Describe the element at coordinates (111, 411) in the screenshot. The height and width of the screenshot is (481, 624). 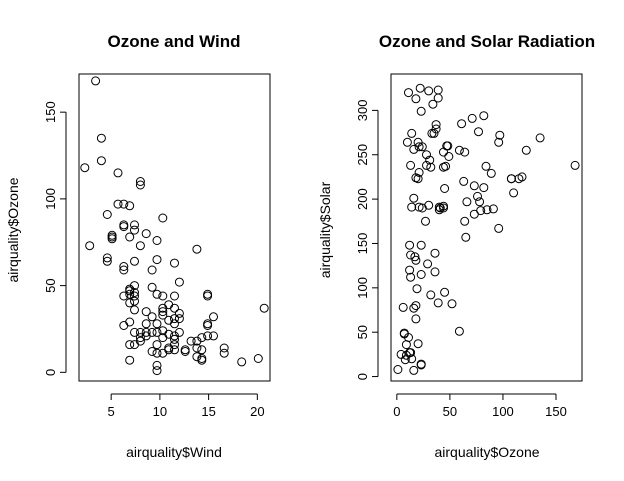
I see `x-tick-label: 5` at that location.